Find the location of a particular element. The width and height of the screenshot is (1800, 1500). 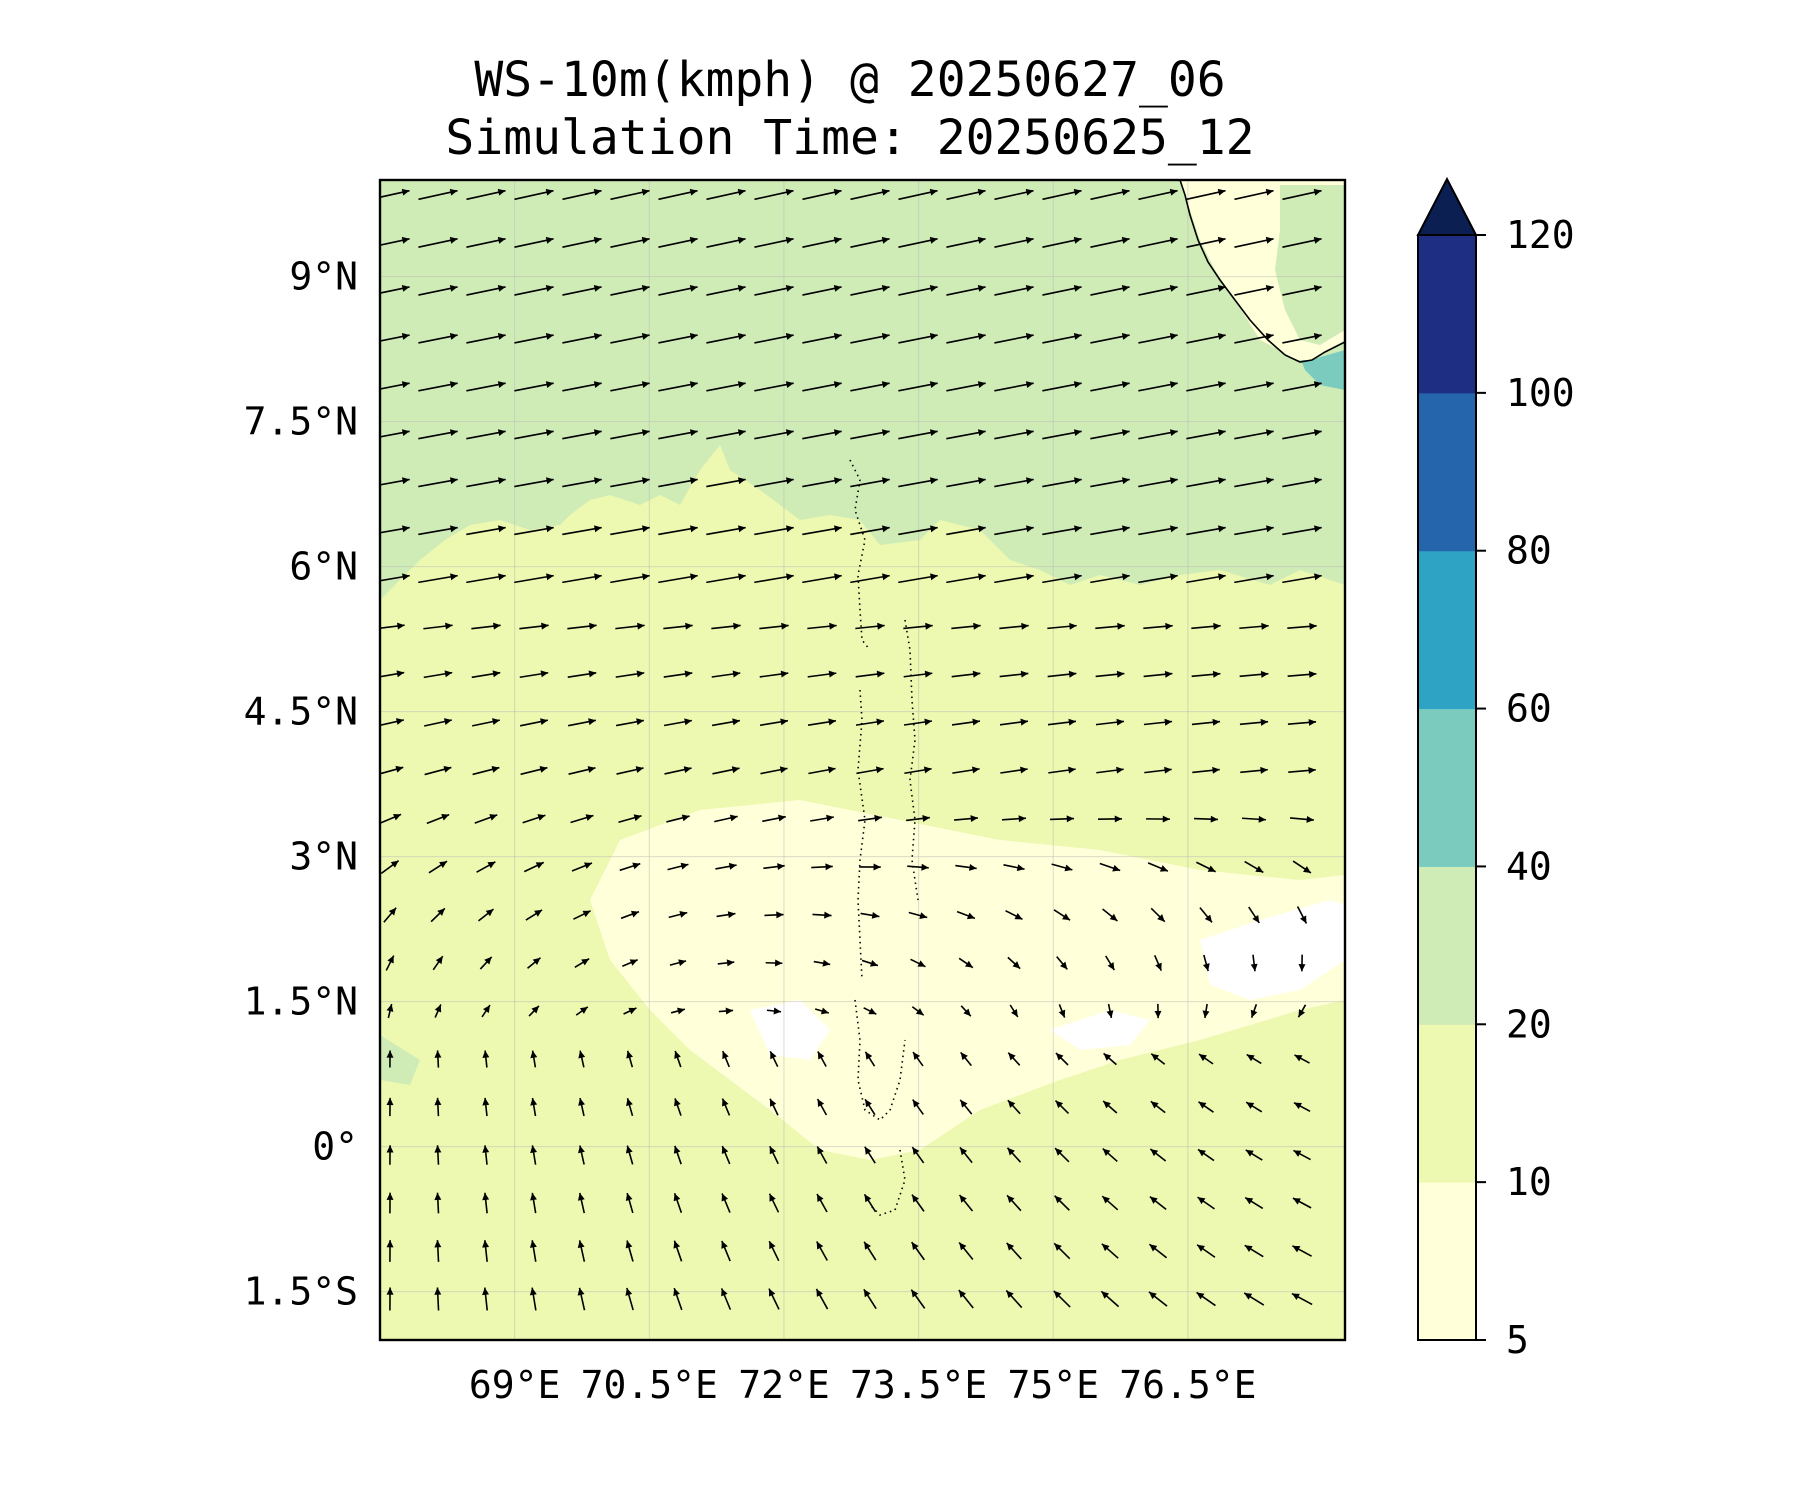

colorbar-tick-label: 100 is located at coordinates (1540, 393).